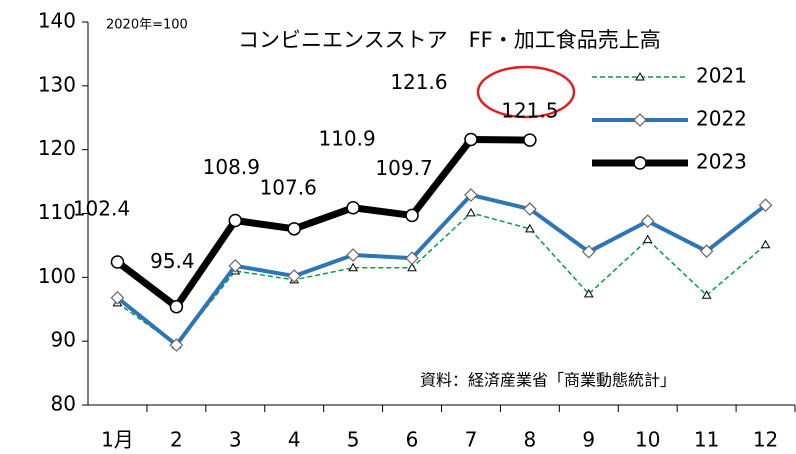 The width and height of the screenshot is (796, 454). I want to click on data-label: 109.7, so click(403, 168).